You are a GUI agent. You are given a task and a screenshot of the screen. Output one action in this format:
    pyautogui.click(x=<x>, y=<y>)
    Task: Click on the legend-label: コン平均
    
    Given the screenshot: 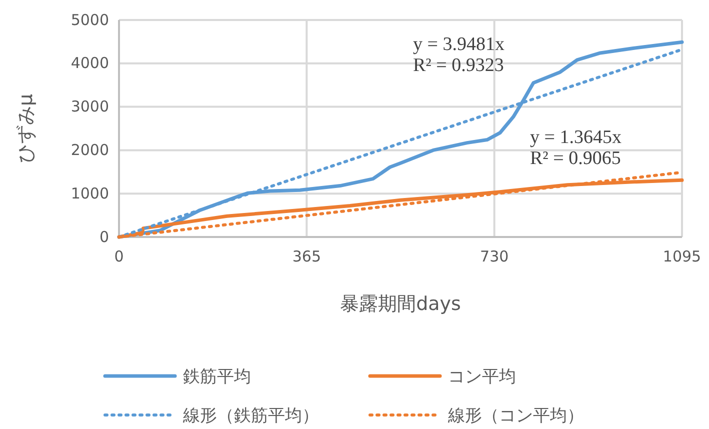 What is the action you would take?
    pyautogui.click(x=482, y=377)
    